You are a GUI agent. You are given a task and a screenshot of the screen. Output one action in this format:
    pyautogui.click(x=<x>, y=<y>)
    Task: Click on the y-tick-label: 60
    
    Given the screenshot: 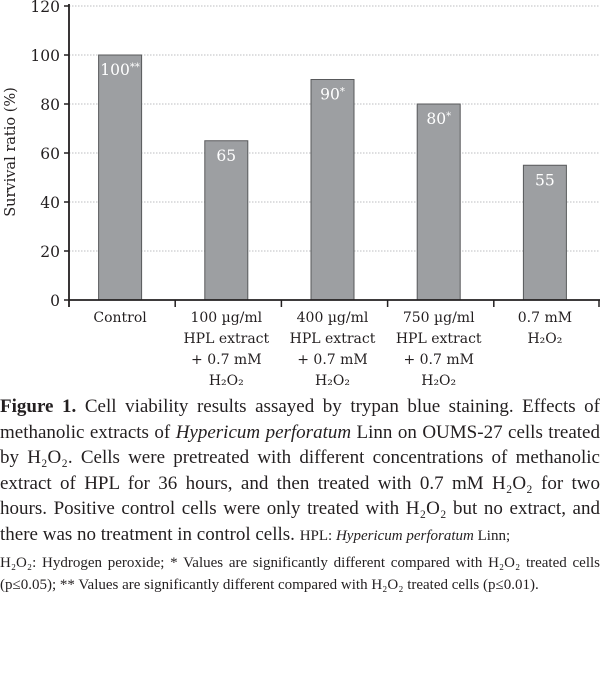 What is the action you would take?
    pyautogui.click(x=50, y=154)
    